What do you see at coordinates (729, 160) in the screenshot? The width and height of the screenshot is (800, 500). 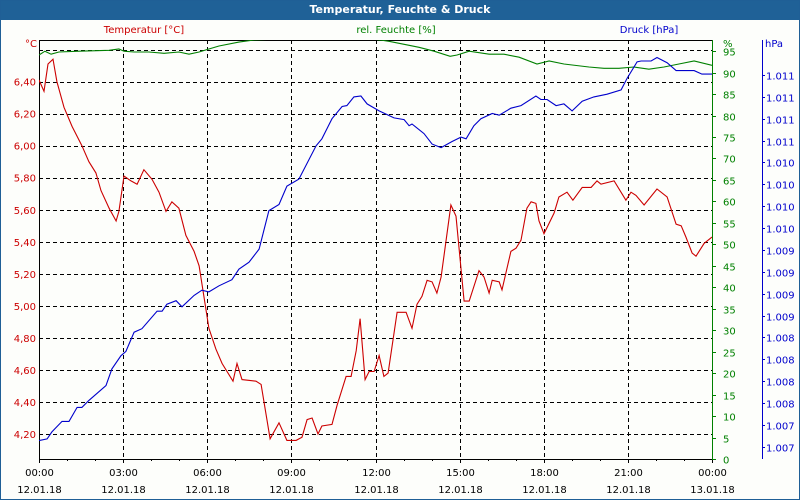 I see `humidity-tick-label: 70` at bounding box center [729, 160].